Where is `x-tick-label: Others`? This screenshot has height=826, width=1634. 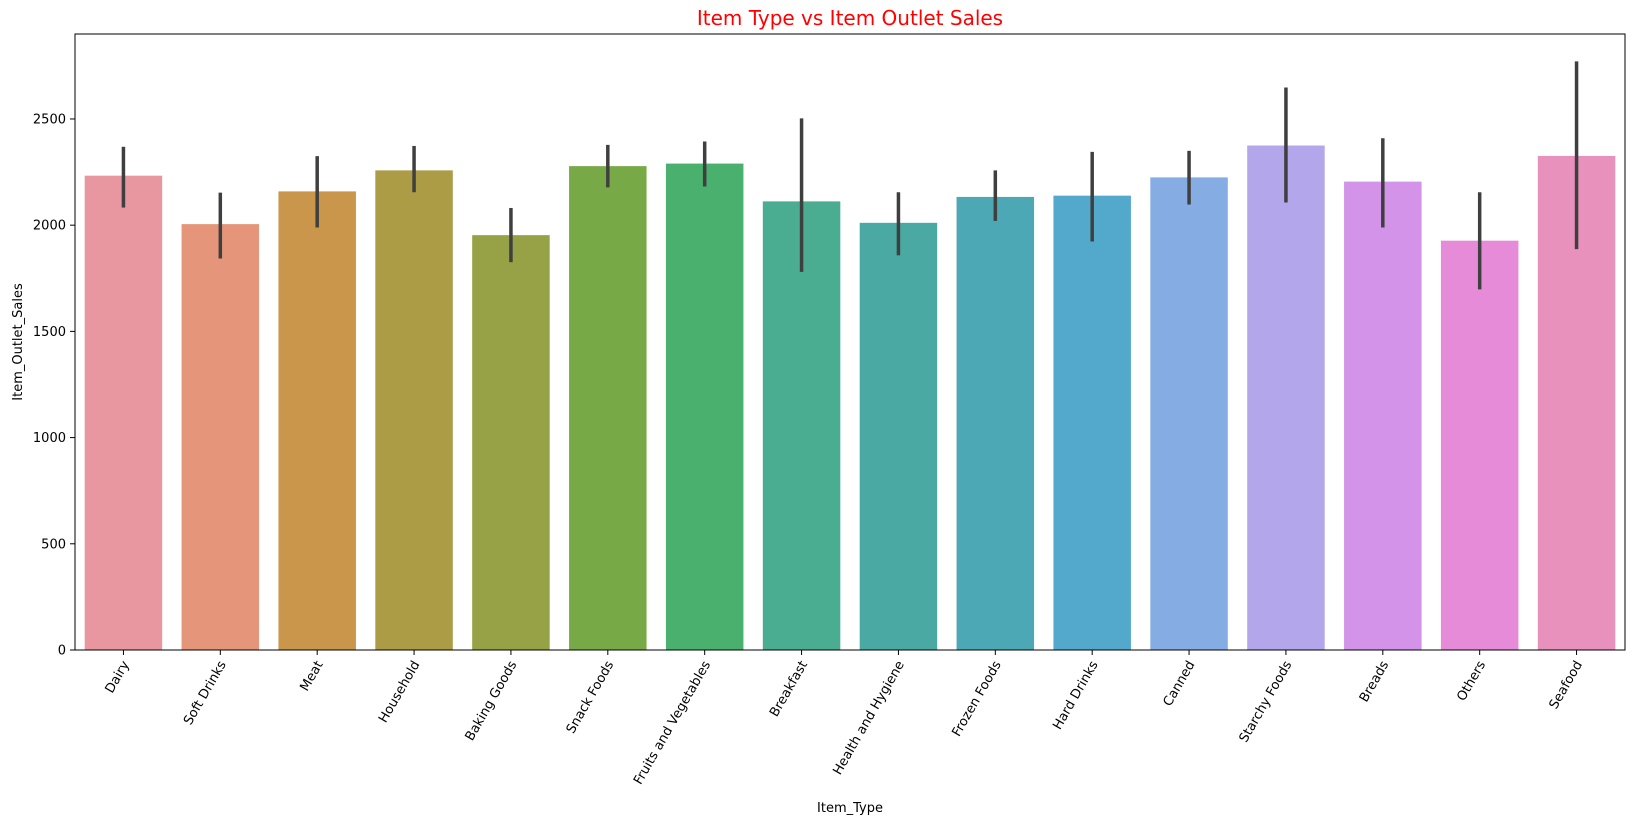
x-tick-label: Others is located at coordinates (1471, 681).